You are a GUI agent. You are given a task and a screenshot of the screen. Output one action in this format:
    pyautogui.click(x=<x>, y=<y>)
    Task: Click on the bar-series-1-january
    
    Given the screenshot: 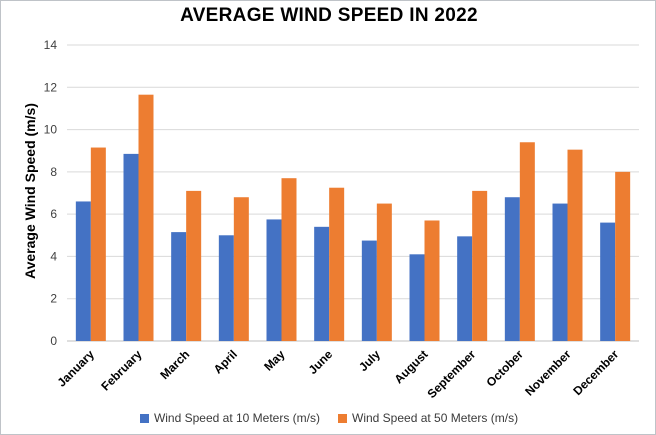 What is the action you would take?
    pyautogui.click(x=83, y=271)
    